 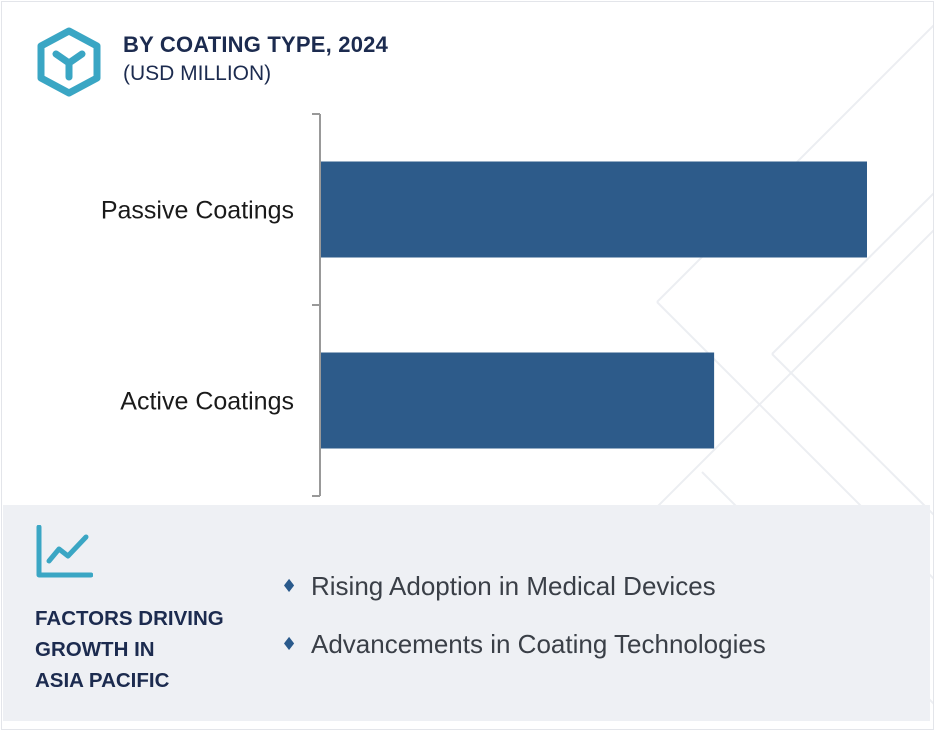 I want to click on bar-active-coatings, so click(x=518, y=400).